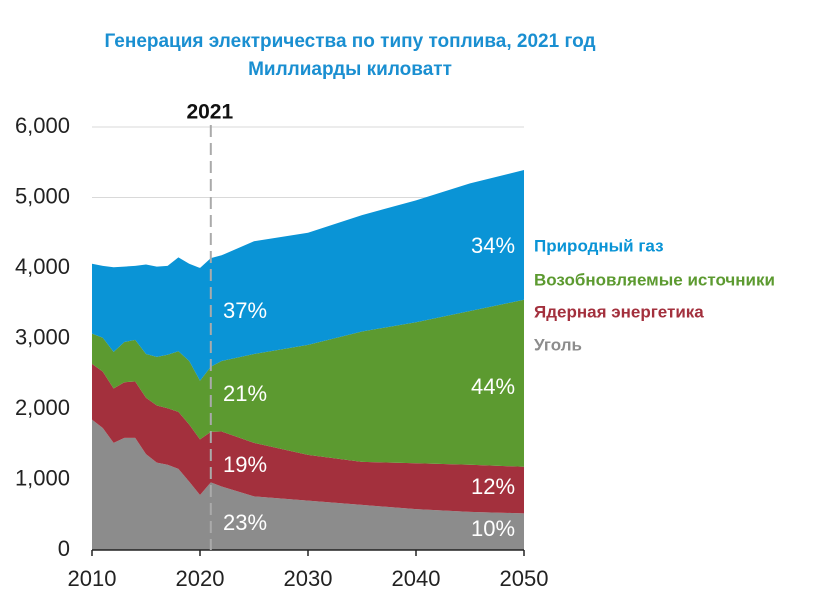  I want to click on annotation: 19%, so click(245, 464).